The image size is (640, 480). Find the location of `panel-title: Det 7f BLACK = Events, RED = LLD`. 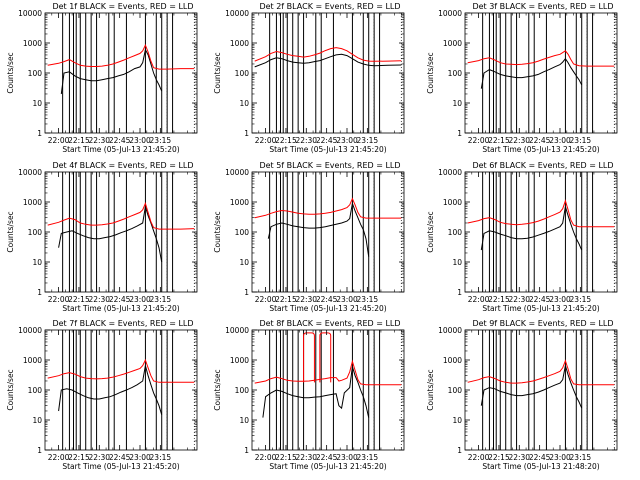

panel-title: Det 7f BLACK = Events, RED = LLD is located at coordinates (122, 323).